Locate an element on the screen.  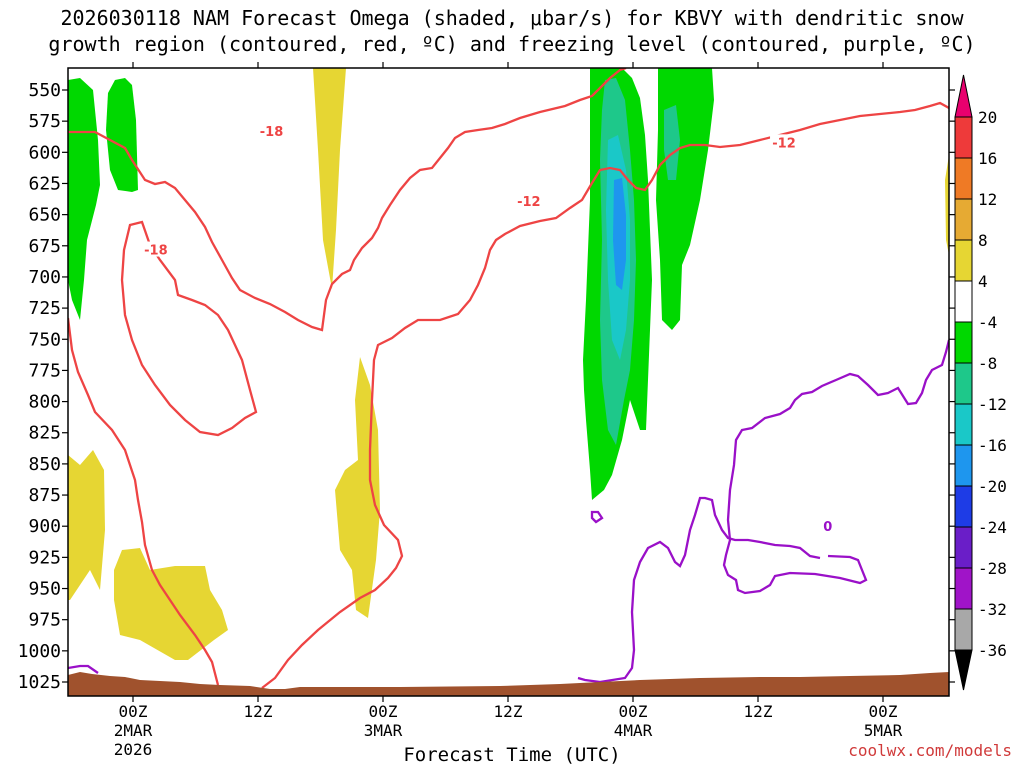
colorbar-label-8: -16 is located at coordinates (992, 445).